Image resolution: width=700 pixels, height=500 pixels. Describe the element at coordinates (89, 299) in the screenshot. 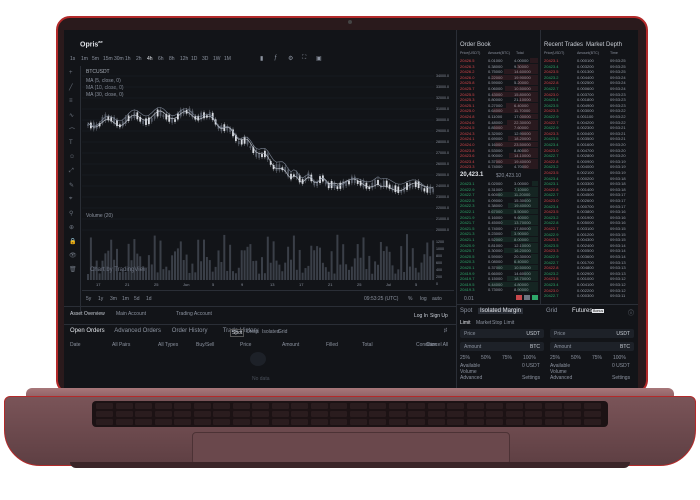

I see `range-5y: 5y` at that location.